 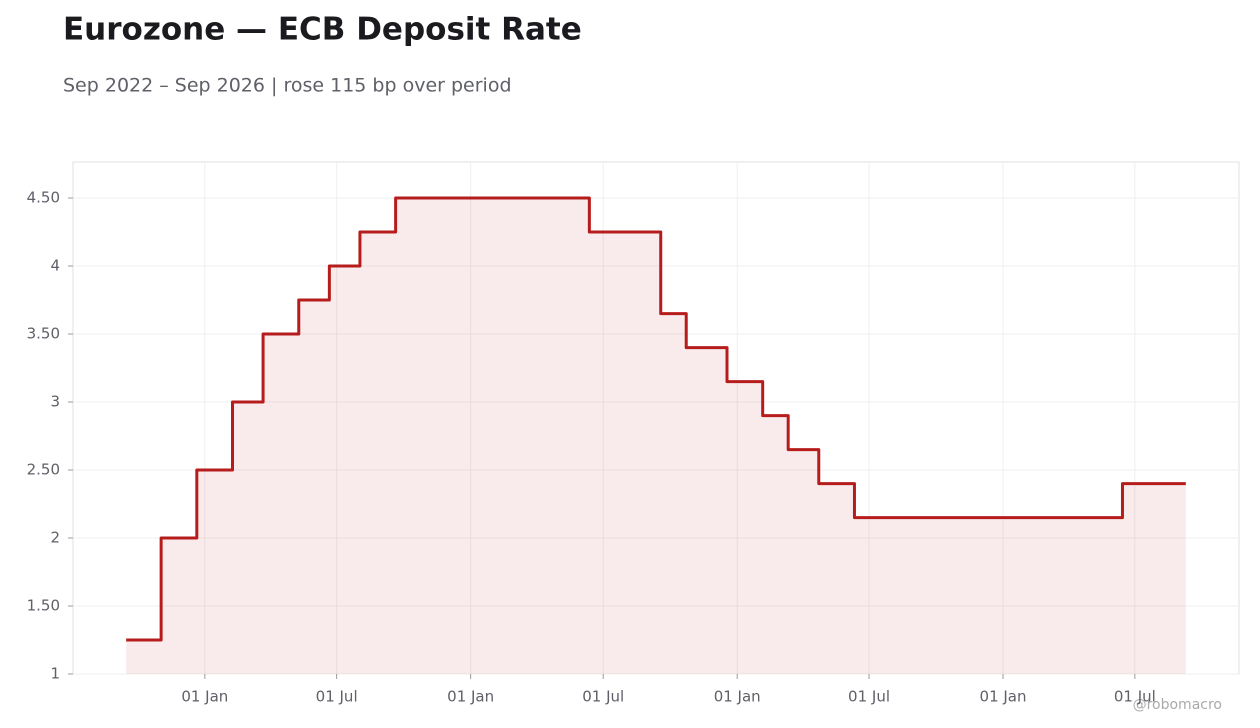 I want to click on y-tick-label: 1.50, so click(x=43, y=606).